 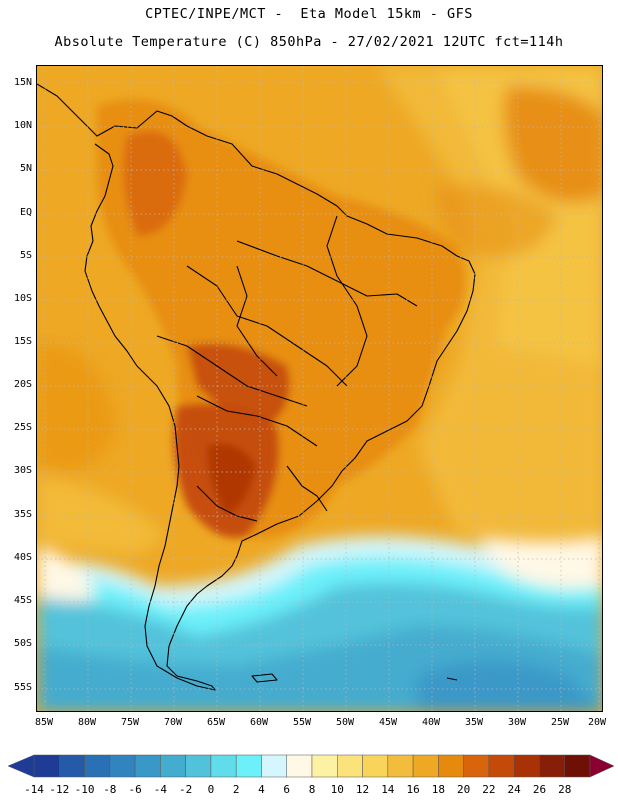 What do you see at coordinates (309, 14) in the screenshot?
I see `chart-title-line1: CPTEC/INPE/MCT - Eta Model 15km - GFS` at bounding box center [309, 14].